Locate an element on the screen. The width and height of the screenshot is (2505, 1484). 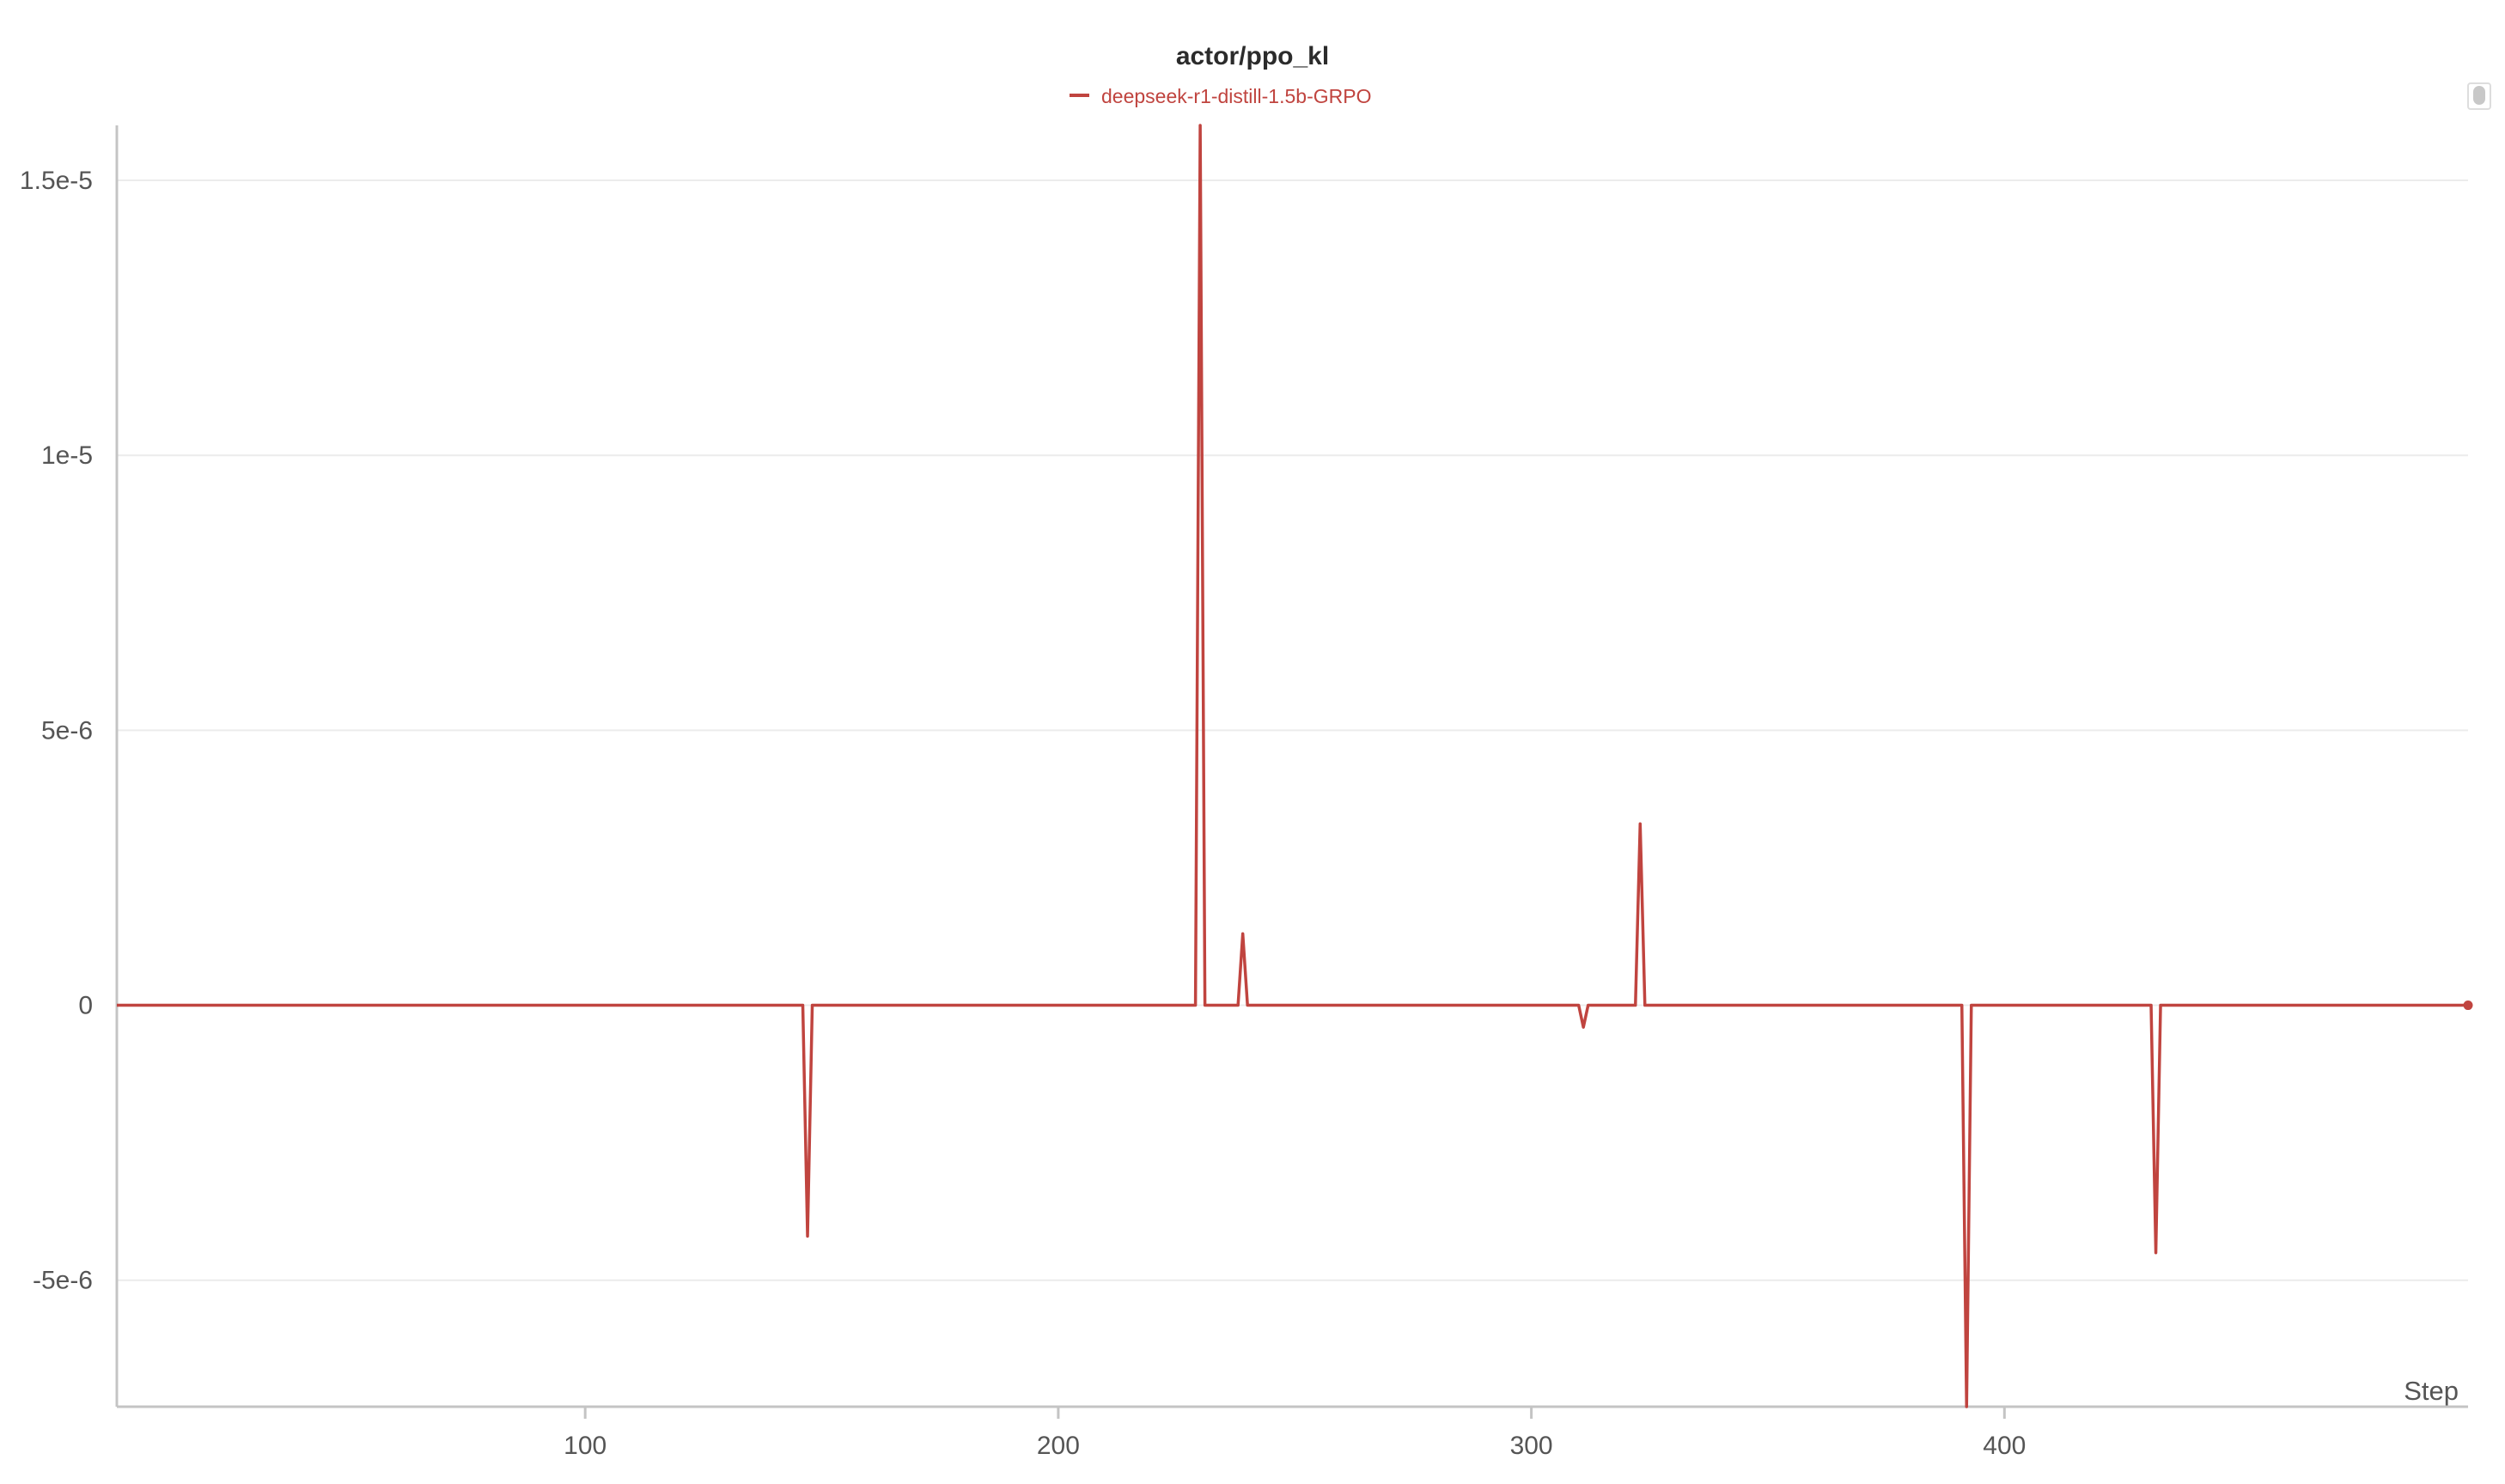
legend: deepseek-r1-distill-1.5b-GRPO is located at coordinates (1220, 96).